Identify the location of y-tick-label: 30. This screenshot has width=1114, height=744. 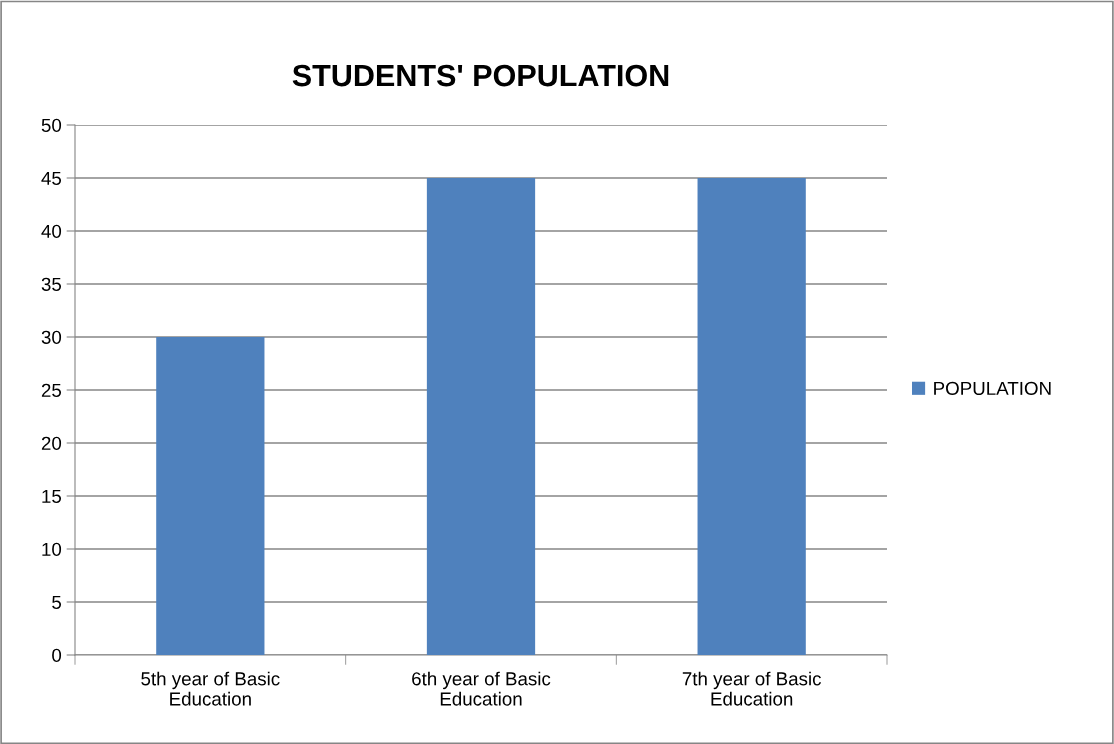
(51, 337).